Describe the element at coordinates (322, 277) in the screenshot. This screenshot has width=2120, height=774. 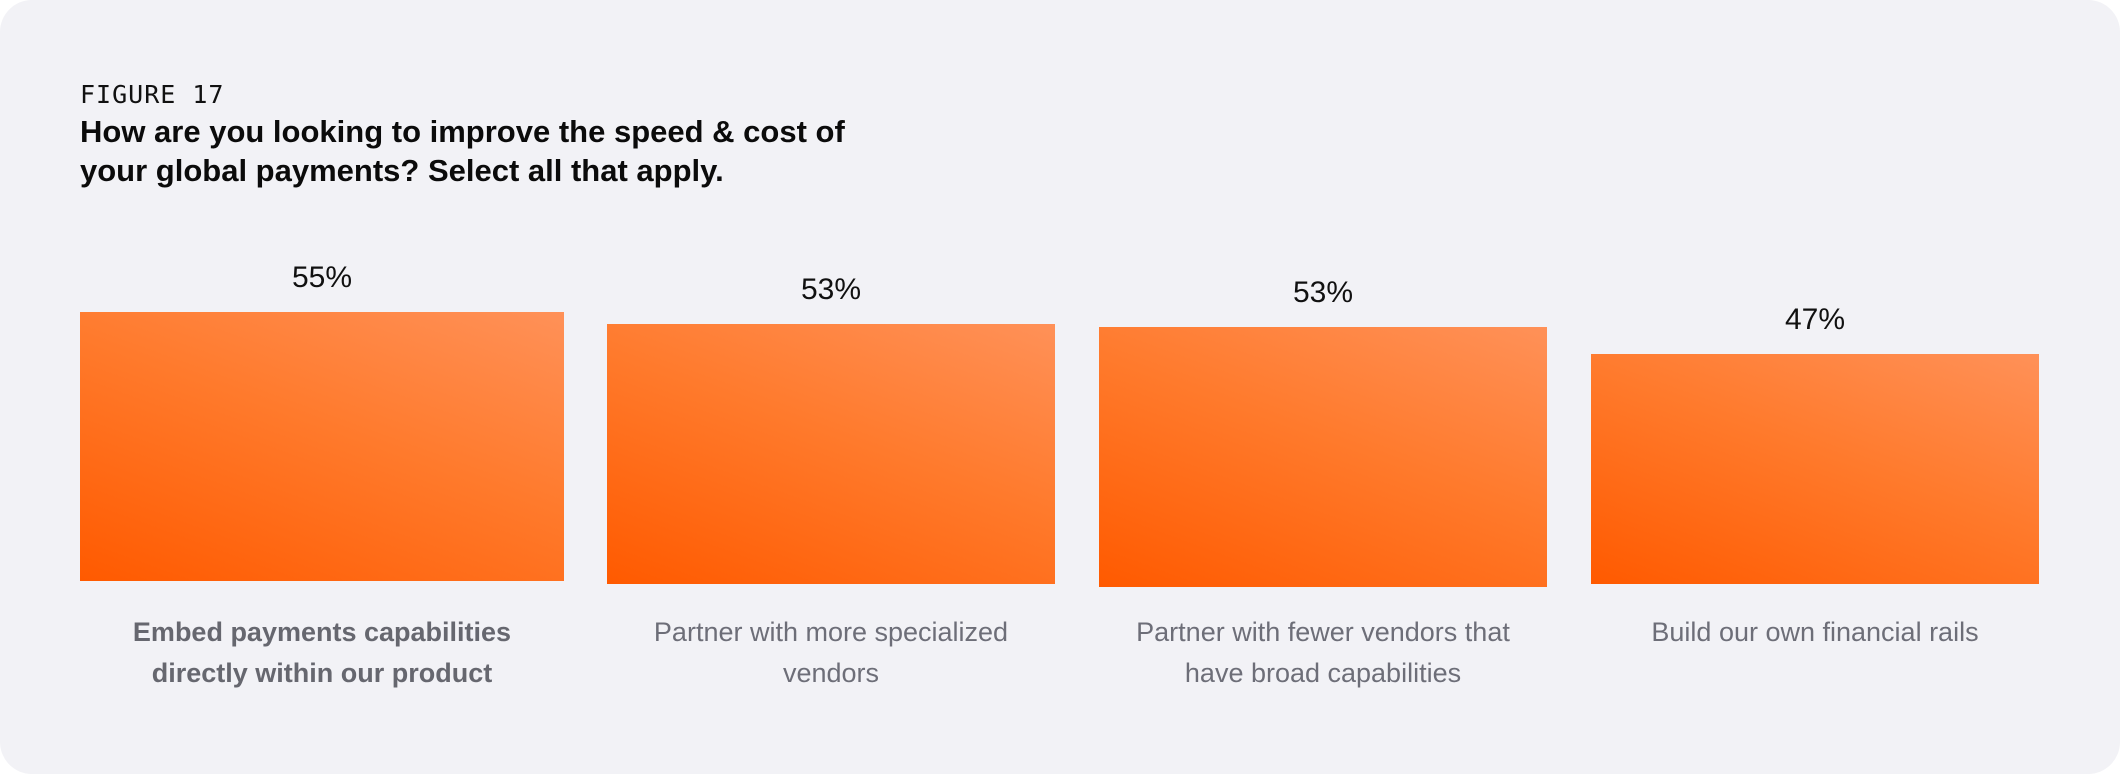
I see `value-label-1: 55%` at that location.